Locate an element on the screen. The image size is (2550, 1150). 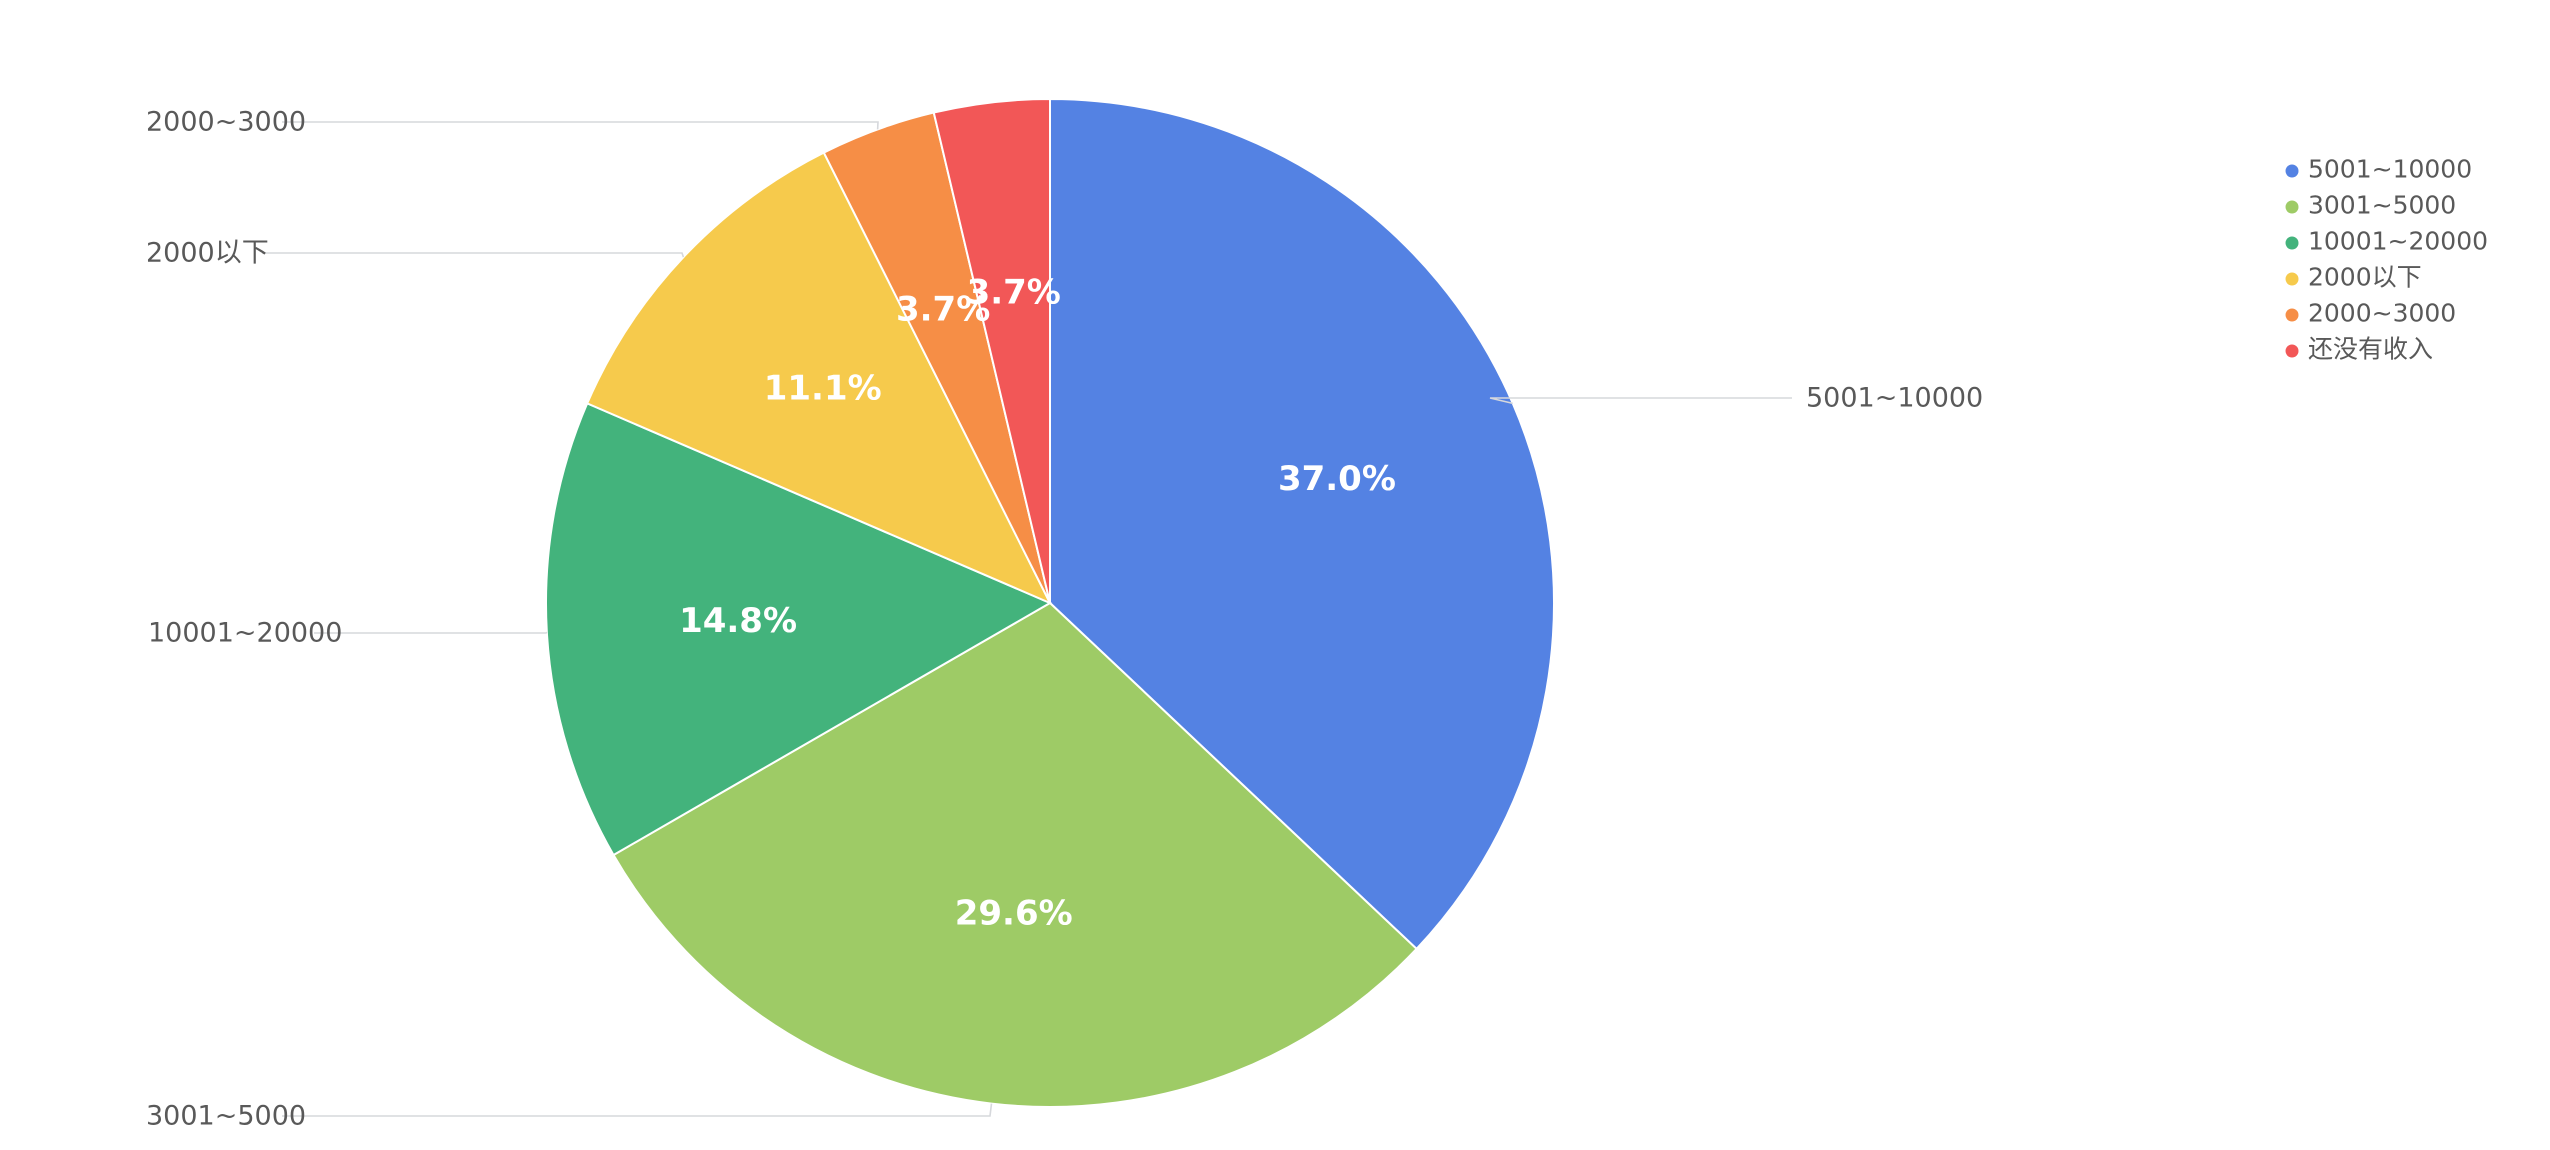
slice-value-label-4: 3.7% is located at coordinates (943, 309).